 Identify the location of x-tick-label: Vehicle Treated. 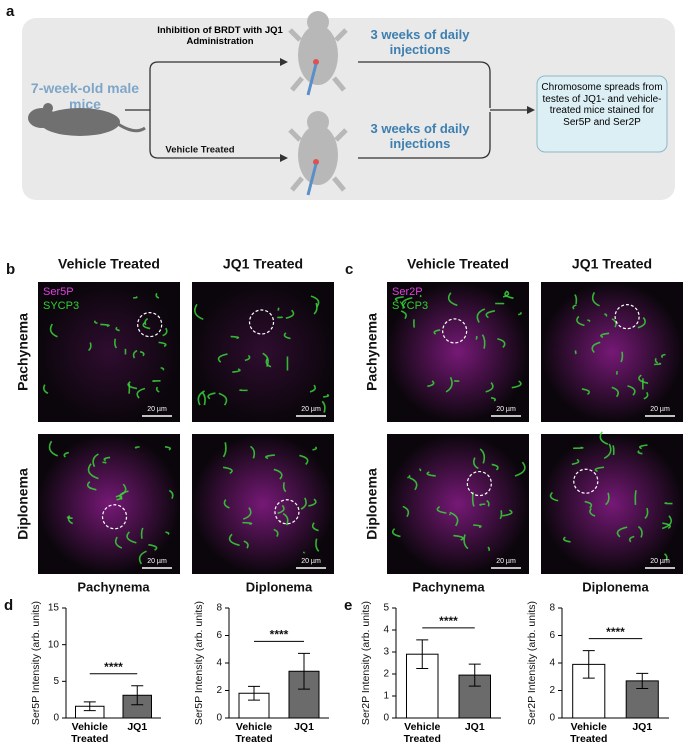
(422, 733).